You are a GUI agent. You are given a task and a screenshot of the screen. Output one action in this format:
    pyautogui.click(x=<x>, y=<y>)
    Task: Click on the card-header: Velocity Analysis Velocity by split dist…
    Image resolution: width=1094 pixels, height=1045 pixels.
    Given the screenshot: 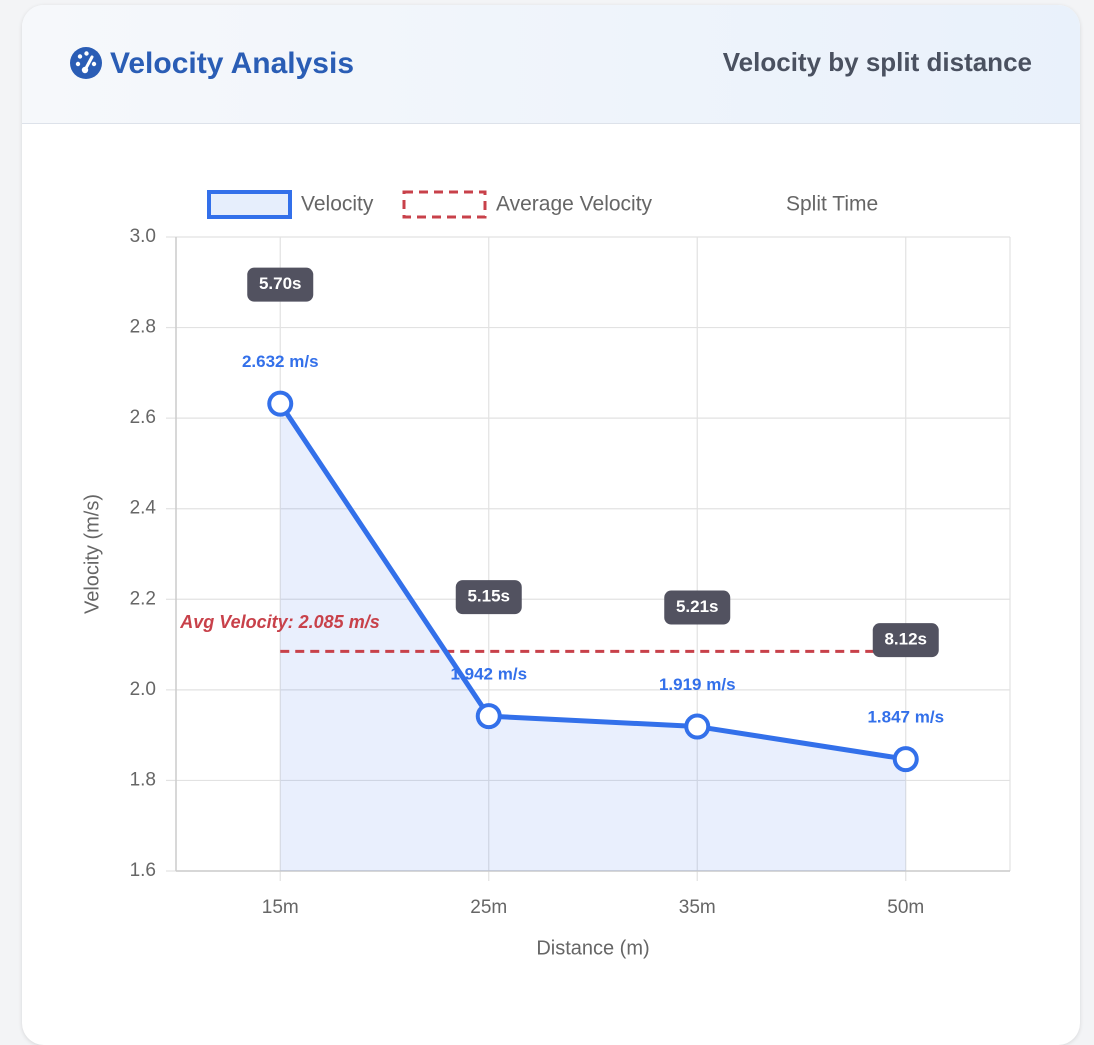 What is the action you would take?
    pyautogui.click(x=551, y=64)
    